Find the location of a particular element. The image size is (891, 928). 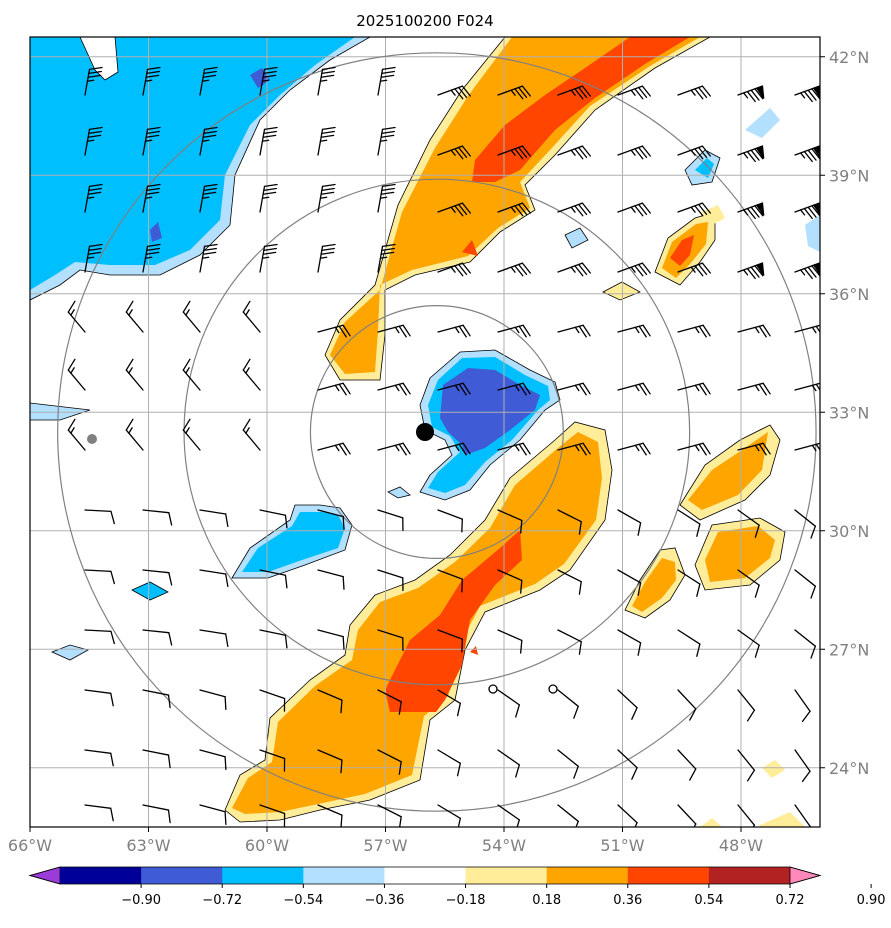

se-yellow-spot is located at coordinates (773, 769).